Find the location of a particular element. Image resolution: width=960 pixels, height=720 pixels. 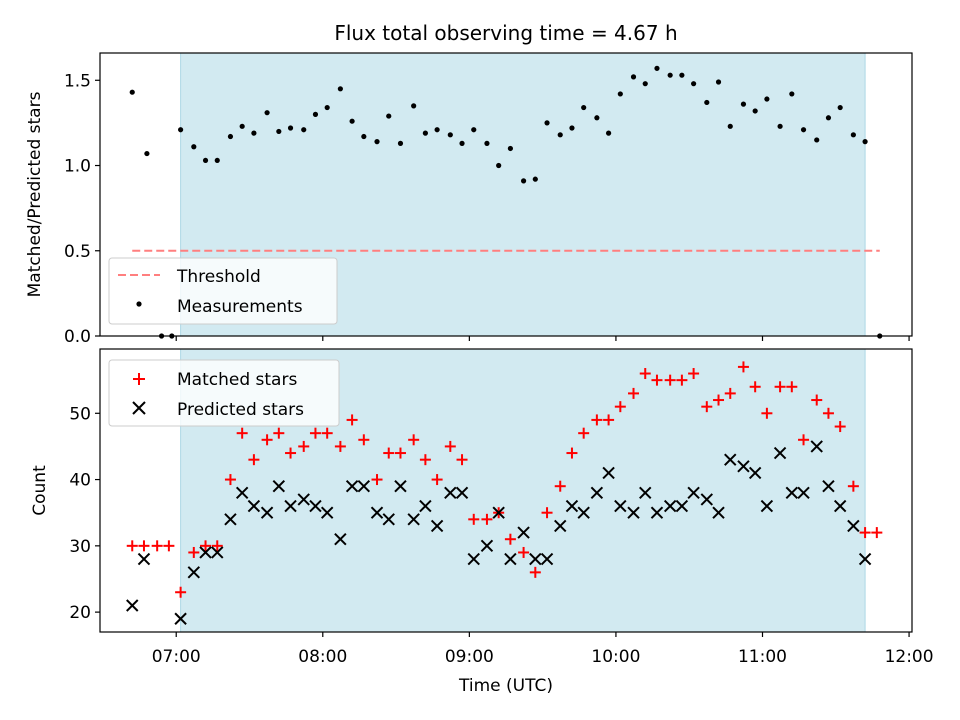

top-legend-box is located at coordinates (223, 291).